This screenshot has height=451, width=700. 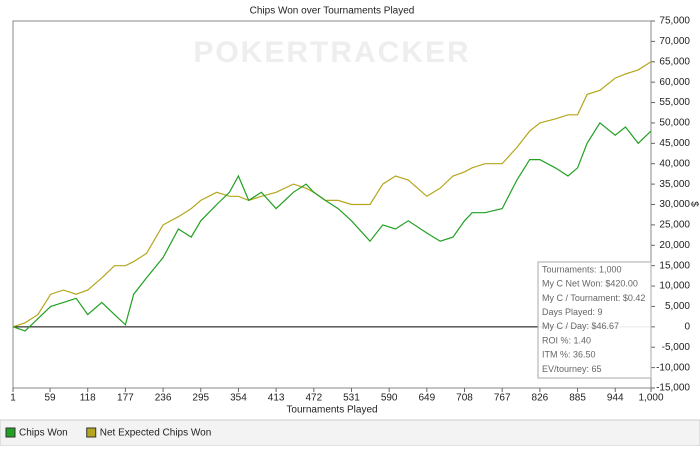 What do you see at coordinates (200, 398) in the screenshot?
I see `x-tick-label: 295` at bounding box center [200, 398].